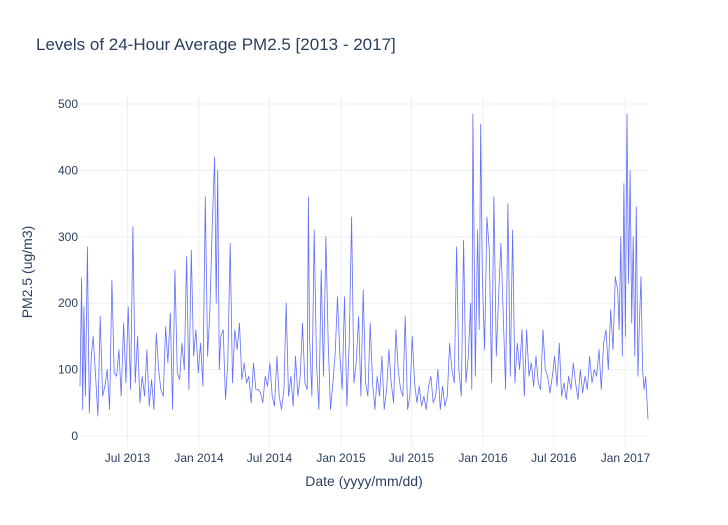 The image size is (728, 525). What do you see at coordinates (270, 458) in the screenshot?
I see `x-tick-label: Jul 2014` at bounding box center [270, 458].